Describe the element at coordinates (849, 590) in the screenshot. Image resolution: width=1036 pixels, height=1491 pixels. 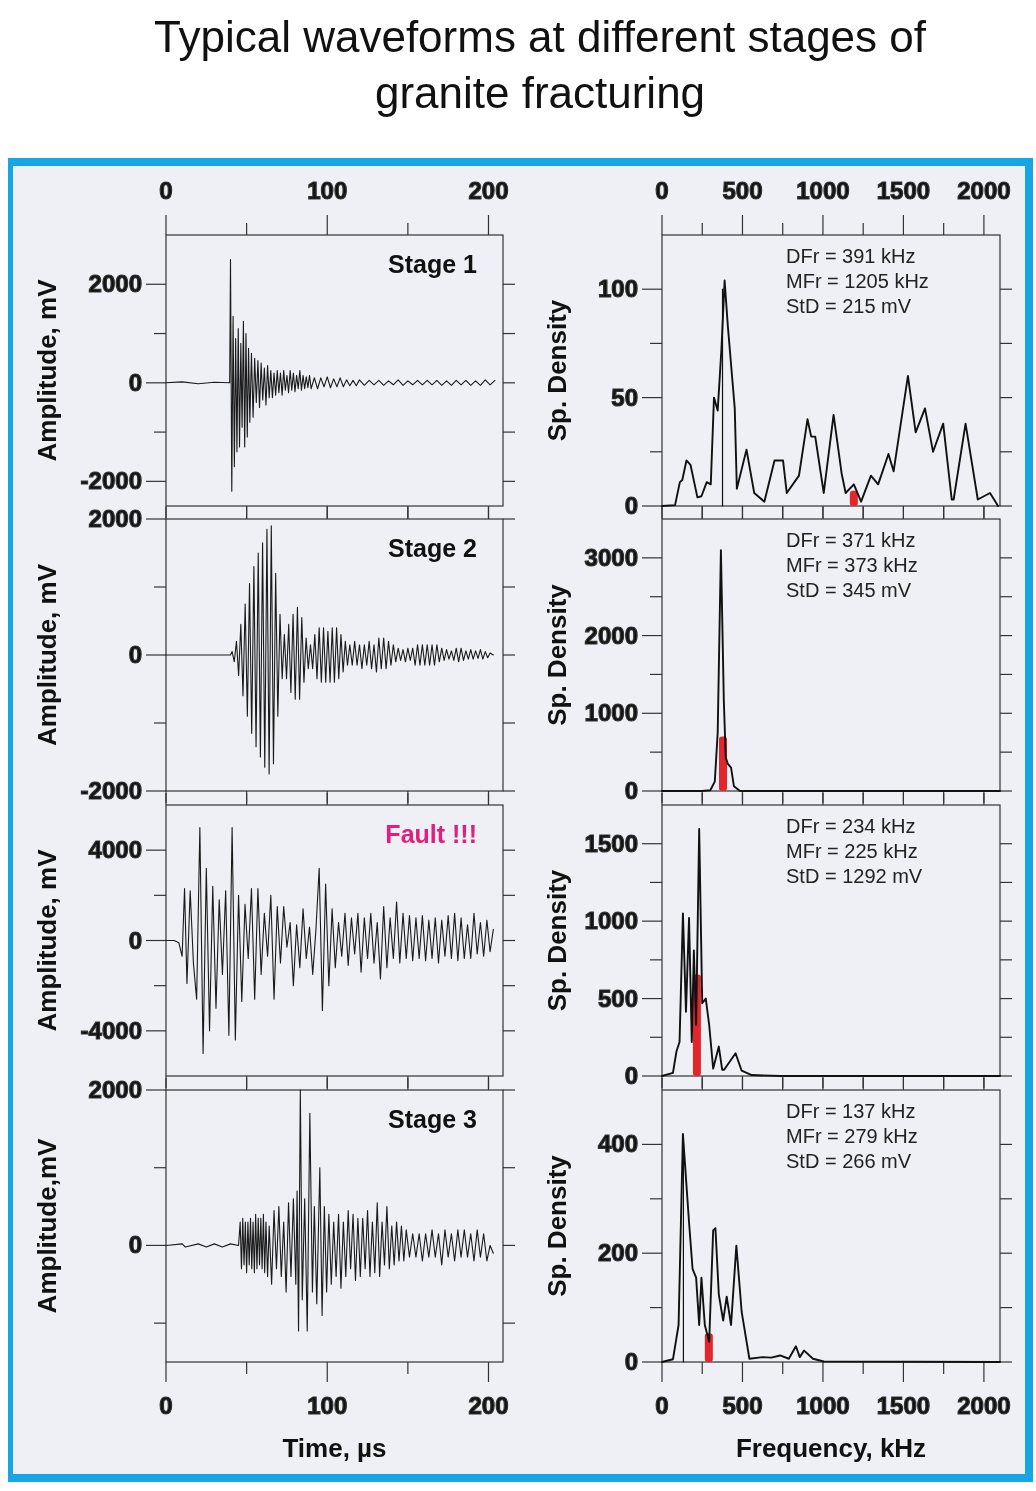
I see `annotation: StD = 345 mV` at that location.